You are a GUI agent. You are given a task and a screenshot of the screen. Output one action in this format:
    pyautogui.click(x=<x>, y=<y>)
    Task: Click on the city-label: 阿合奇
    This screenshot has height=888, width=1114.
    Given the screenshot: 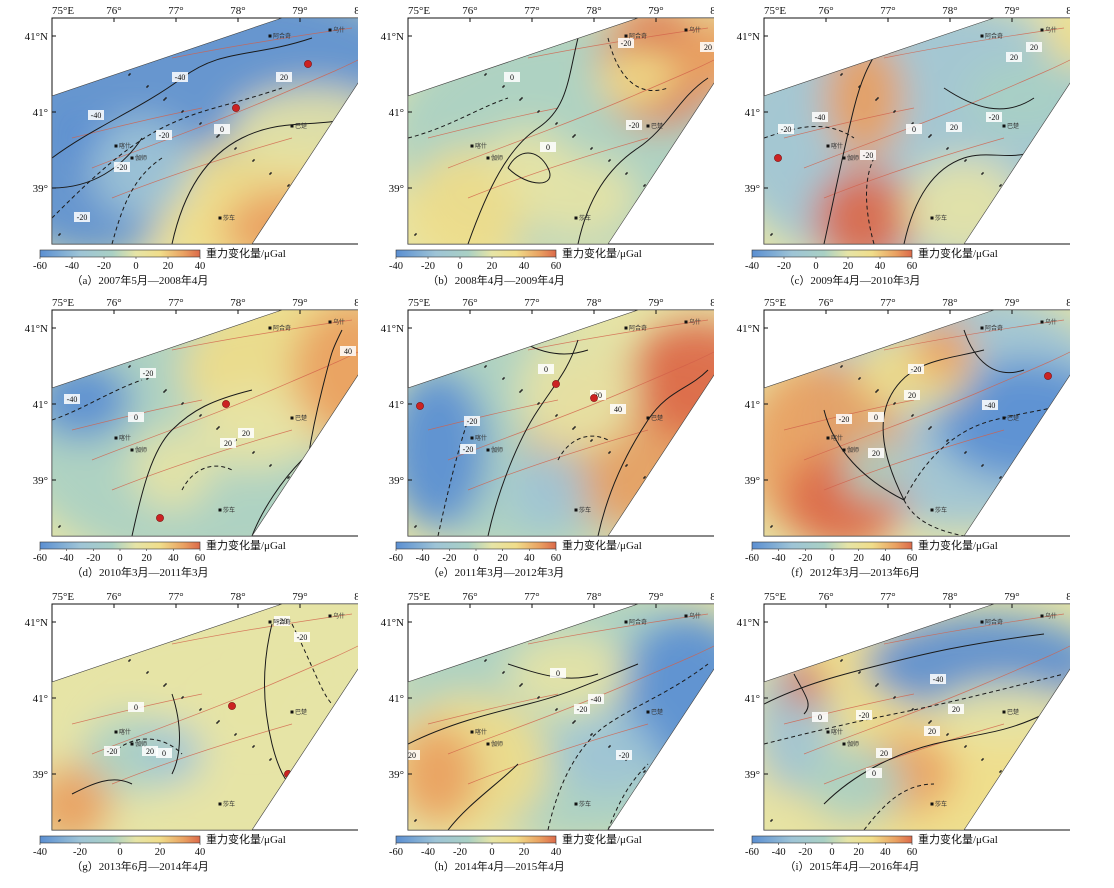 What is the action you would take?
    pyautogui.click(x=282, y=622)
    